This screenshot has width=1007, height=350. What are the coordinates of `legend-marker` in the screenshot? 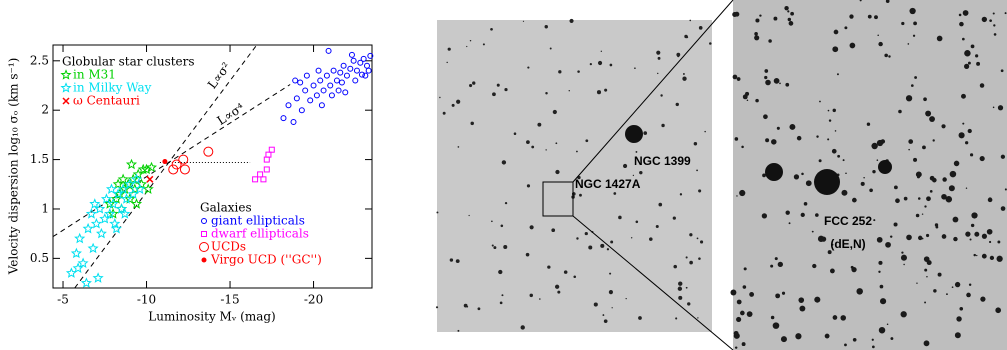 It's located at (204, 260).